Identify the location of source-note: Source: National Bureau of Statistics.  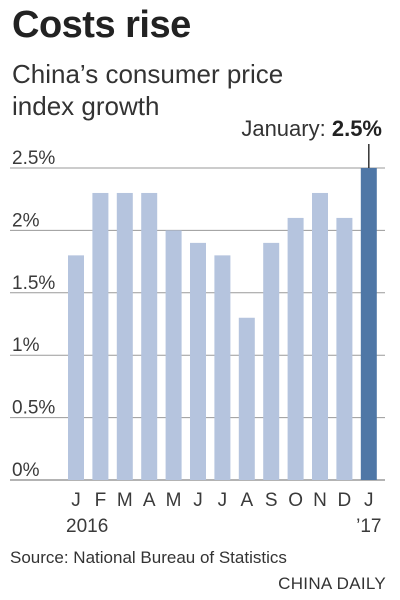
(148, 557).